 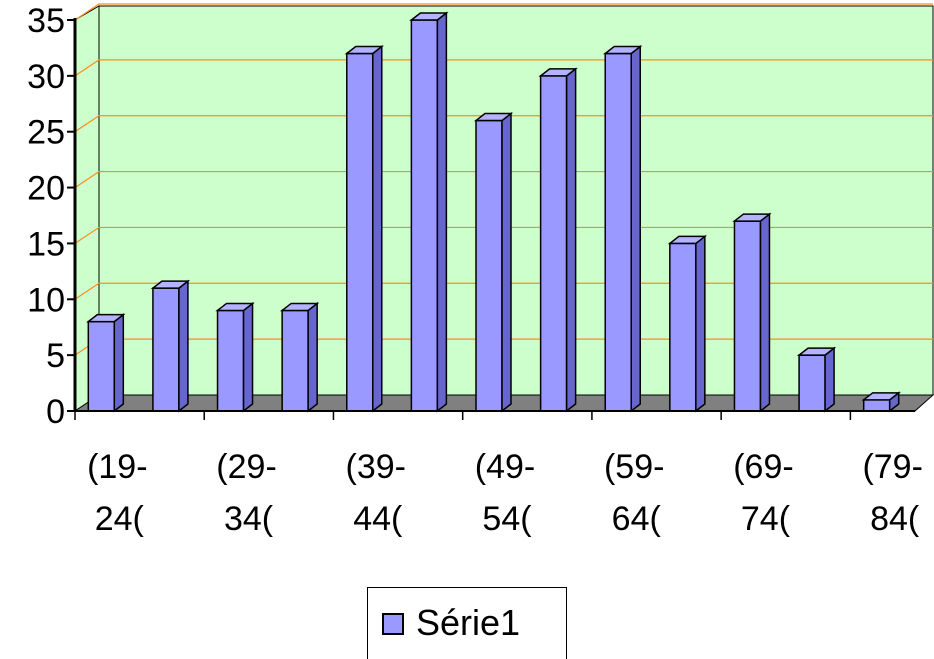 I want to click on legend: Série1, so click(x=467, y=623).